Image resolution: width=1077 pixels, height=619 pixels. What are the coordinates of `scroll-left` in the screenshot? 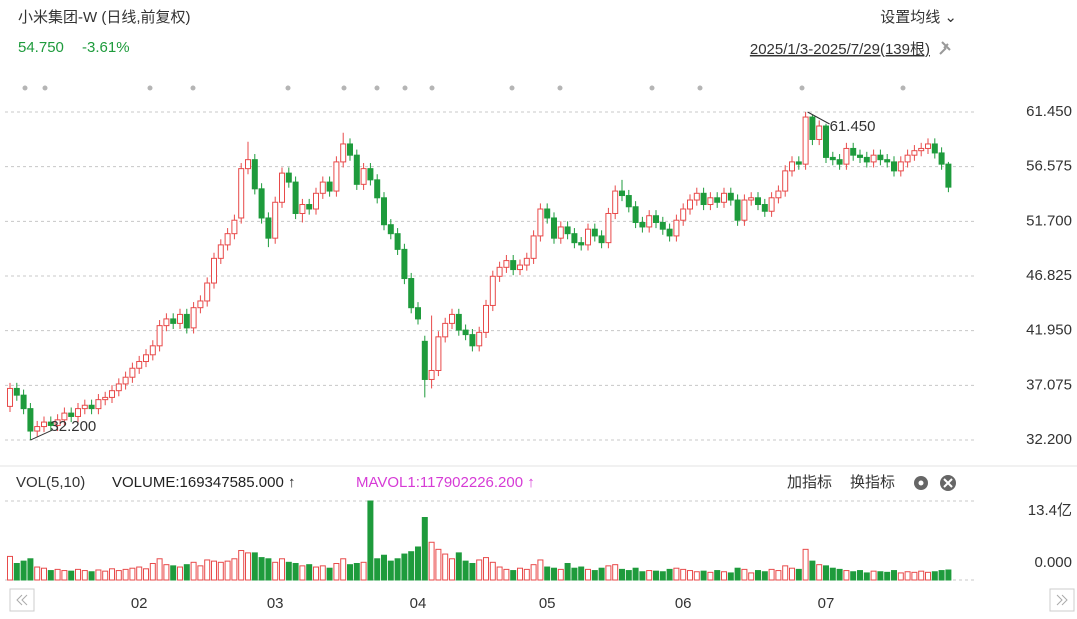 It's located at (22, 600).